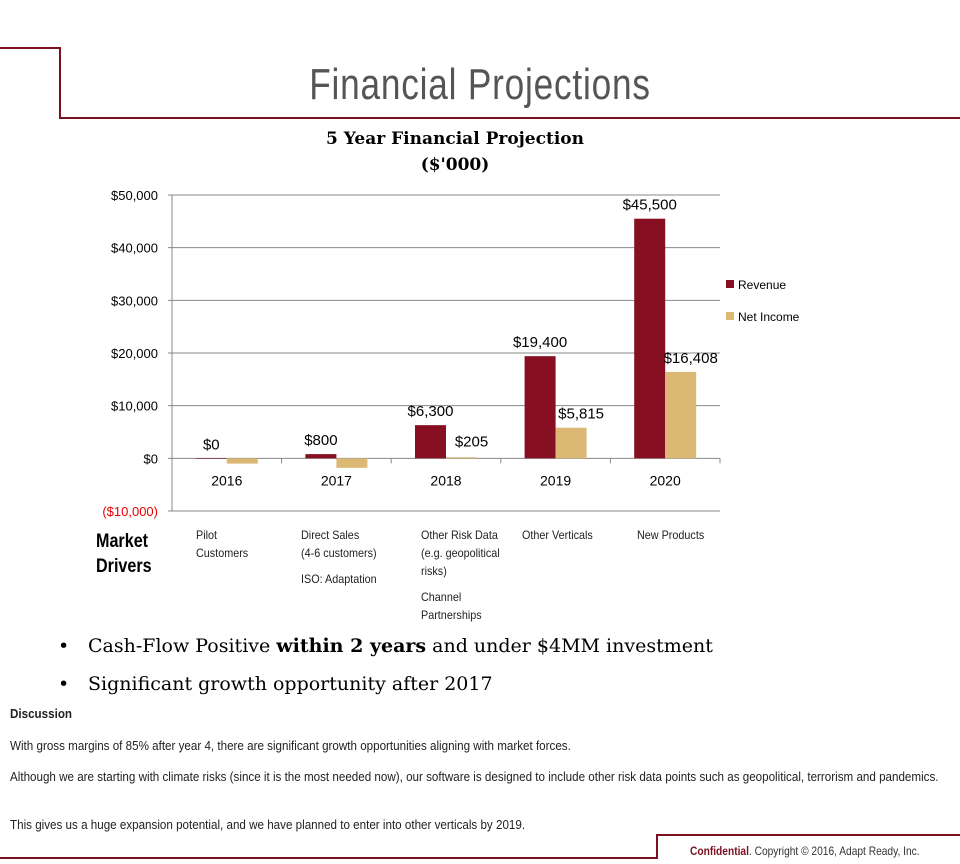 This screenshot has width=960, height=864. What do you see at coordinates (451, 615) in the screenshot?
I see `market-driver-line: Partnerships` at bounding box center [451, 615].